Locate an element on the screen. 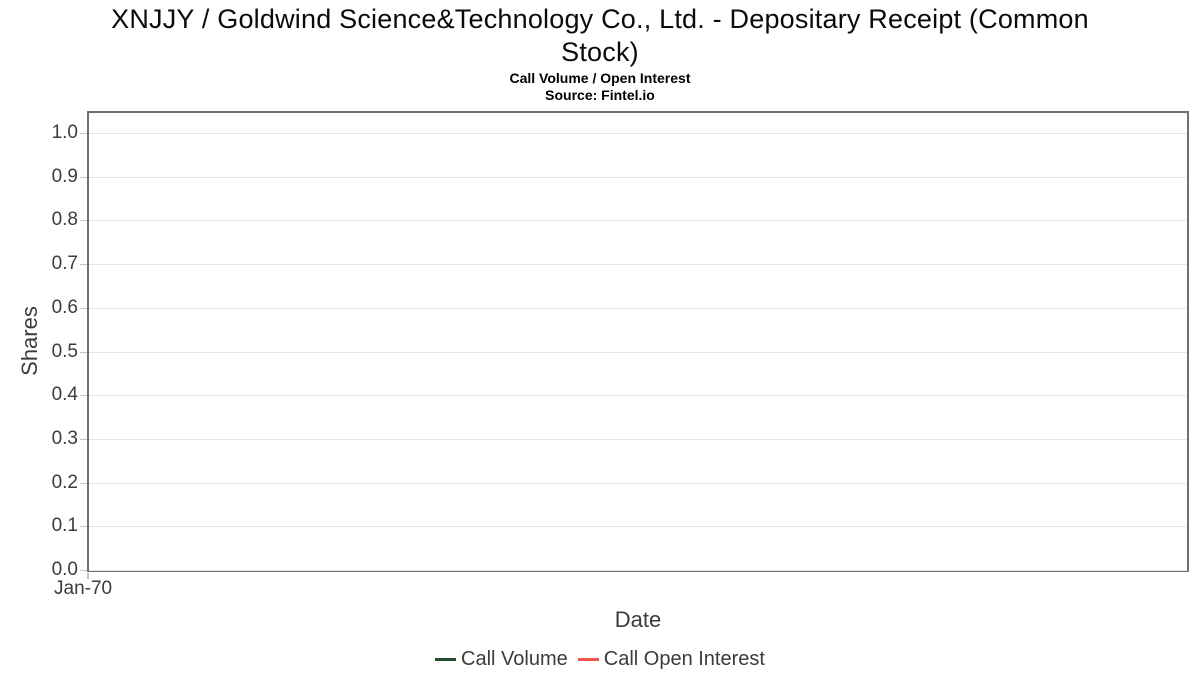 The width and height of the screenshot is (1200, 675). y-tick-label: 0.0 is located at coordinates (64, 569).